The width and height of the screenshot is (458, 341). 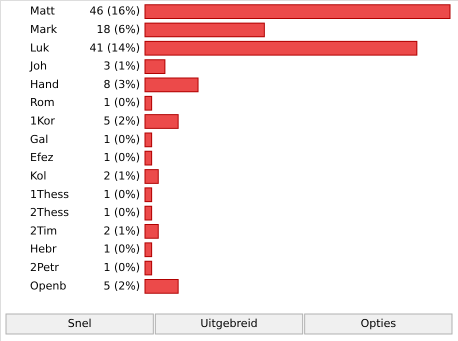 I want to click on y-tick-label: Matt, so click(x=43, y=11).